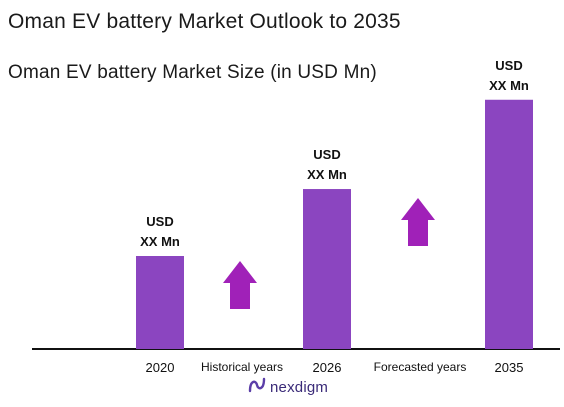 The image size is (564, 407). Describe the element at coordinates (160, 302) in the screenshot. I see `bar-2020` at that location.